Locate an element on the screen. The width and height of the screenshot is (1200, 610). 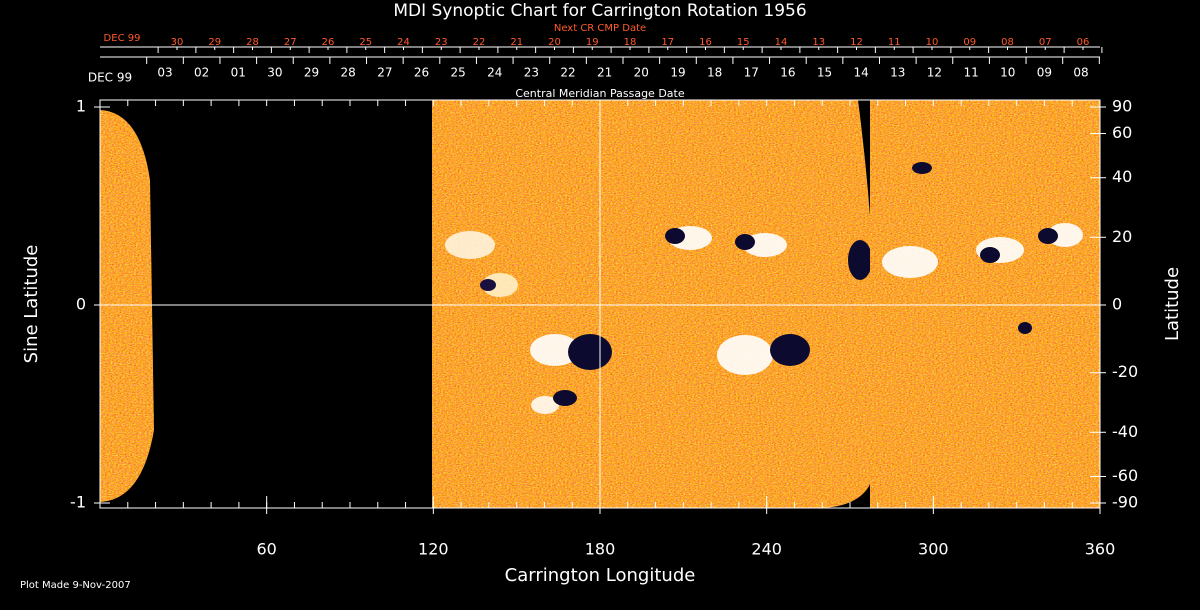
y2-tick-label: -20 is located at coordinates (1125, 371).